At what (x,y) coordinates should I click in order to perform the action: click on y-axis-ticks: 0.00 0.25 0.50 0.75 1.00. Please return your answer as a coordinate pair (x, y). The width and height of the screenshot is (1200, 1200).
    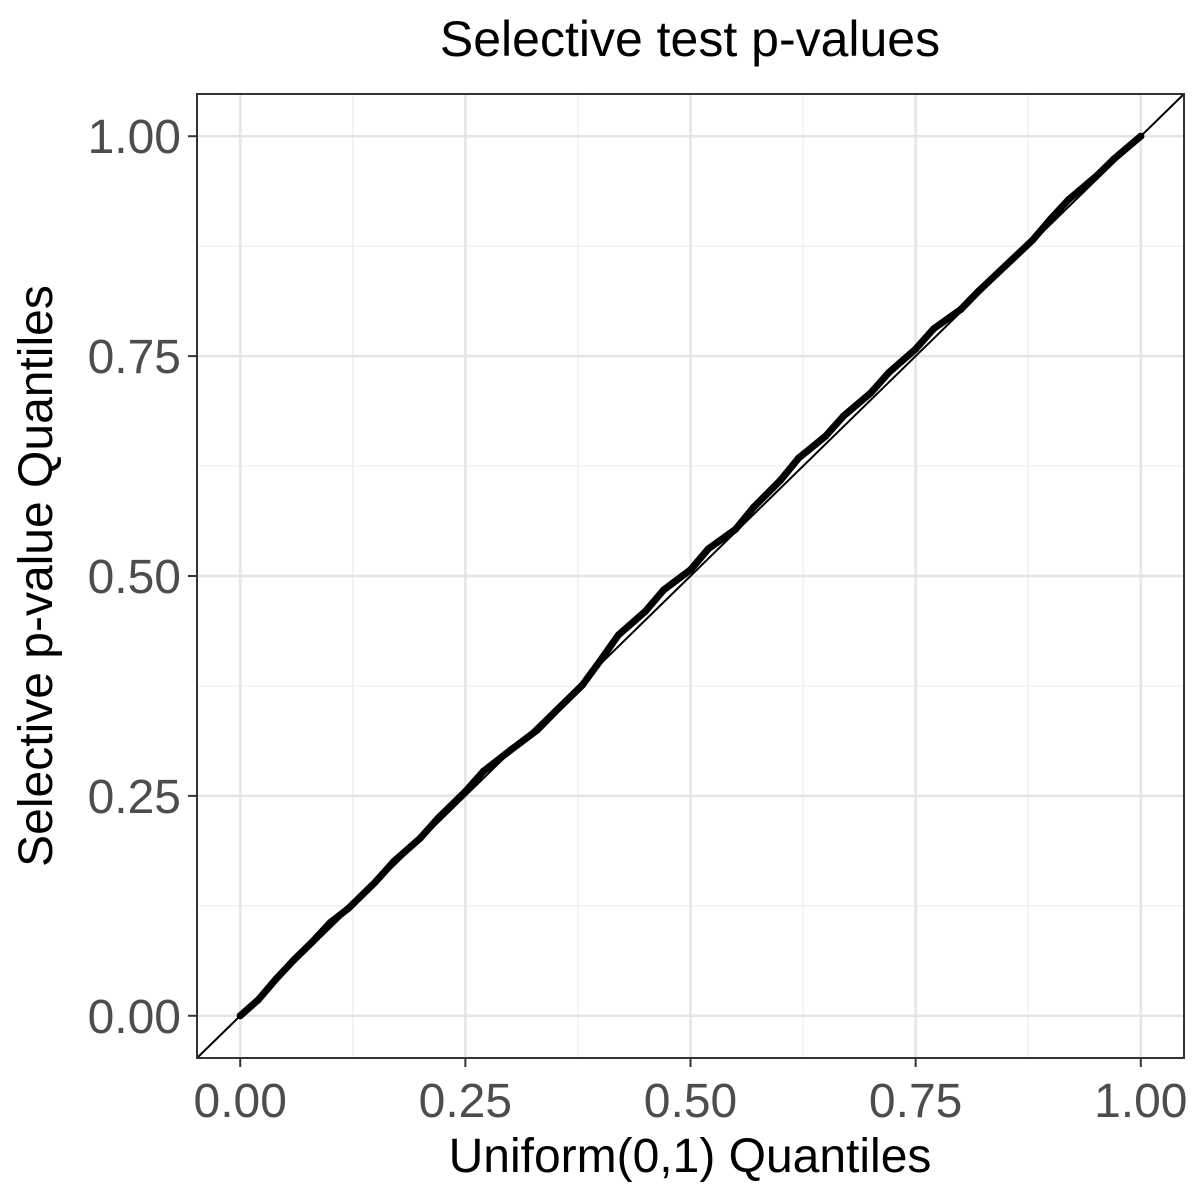
    Looking at the image, I should click on (142, 577).